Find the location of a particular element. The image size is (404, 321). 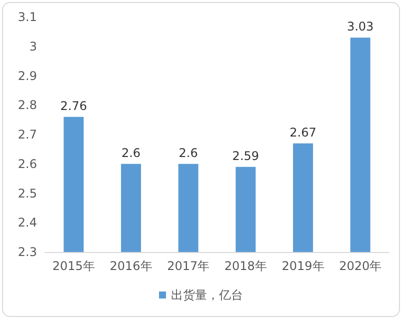

y-tick-label: 2.4 is located at coordinates (27, 223).